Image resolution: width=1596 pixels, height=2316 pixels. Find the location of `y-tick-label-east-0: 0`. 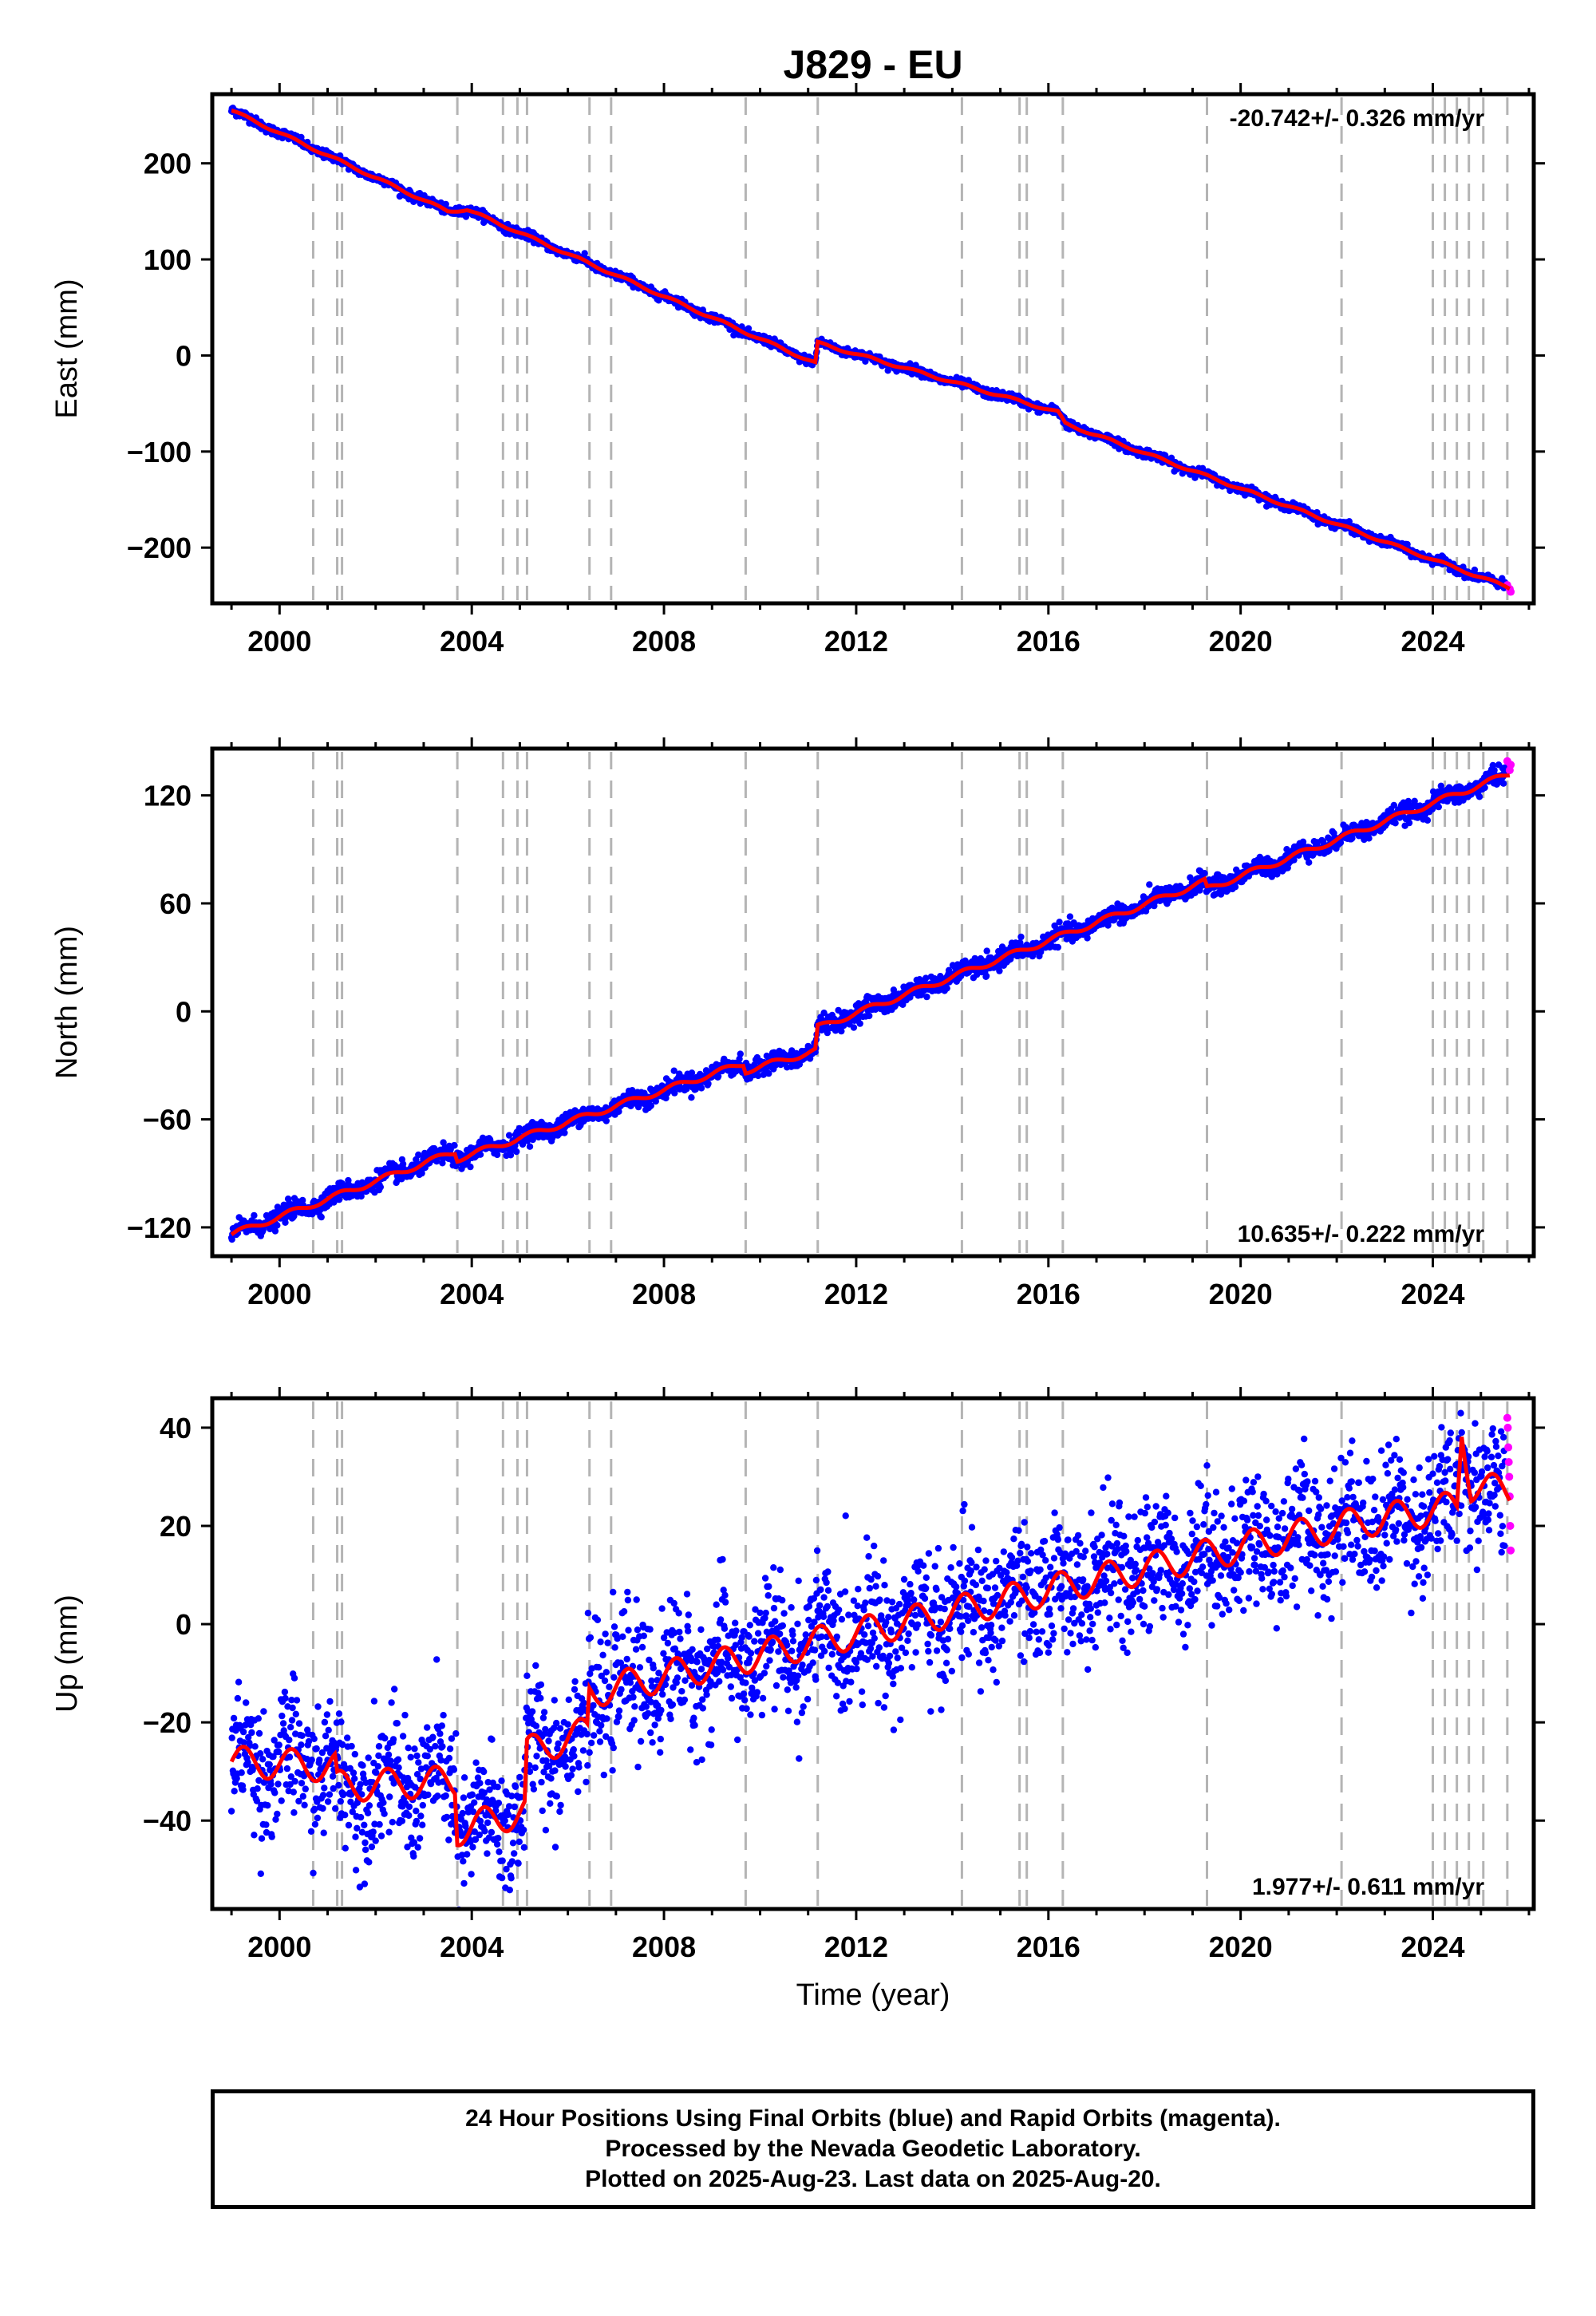

y-tick-label-east-0: 0 is located at coordinates (184, 355).